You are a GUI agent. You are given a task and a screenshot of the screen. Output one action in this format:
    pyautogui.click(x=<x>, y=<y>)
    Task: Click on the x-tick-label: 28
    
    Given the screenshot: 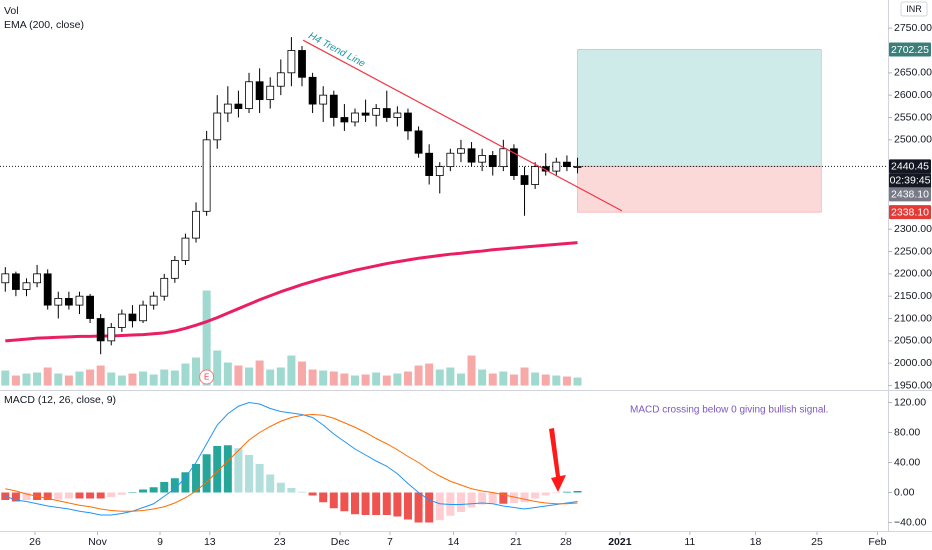 What is the action you would take?
    pyautogui.click(x=566, y=542)
    